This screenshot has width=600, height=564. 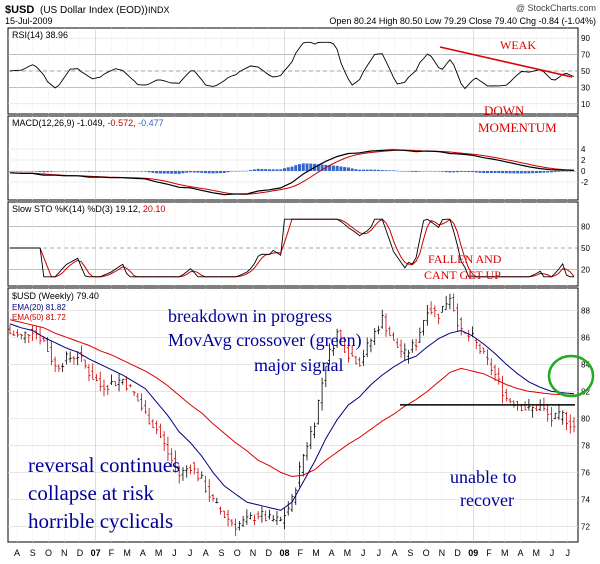 What do you see at coordinates (48, 553) in the screenshot?
I see `x-tick-label: O` at bounding box center [48, 553].